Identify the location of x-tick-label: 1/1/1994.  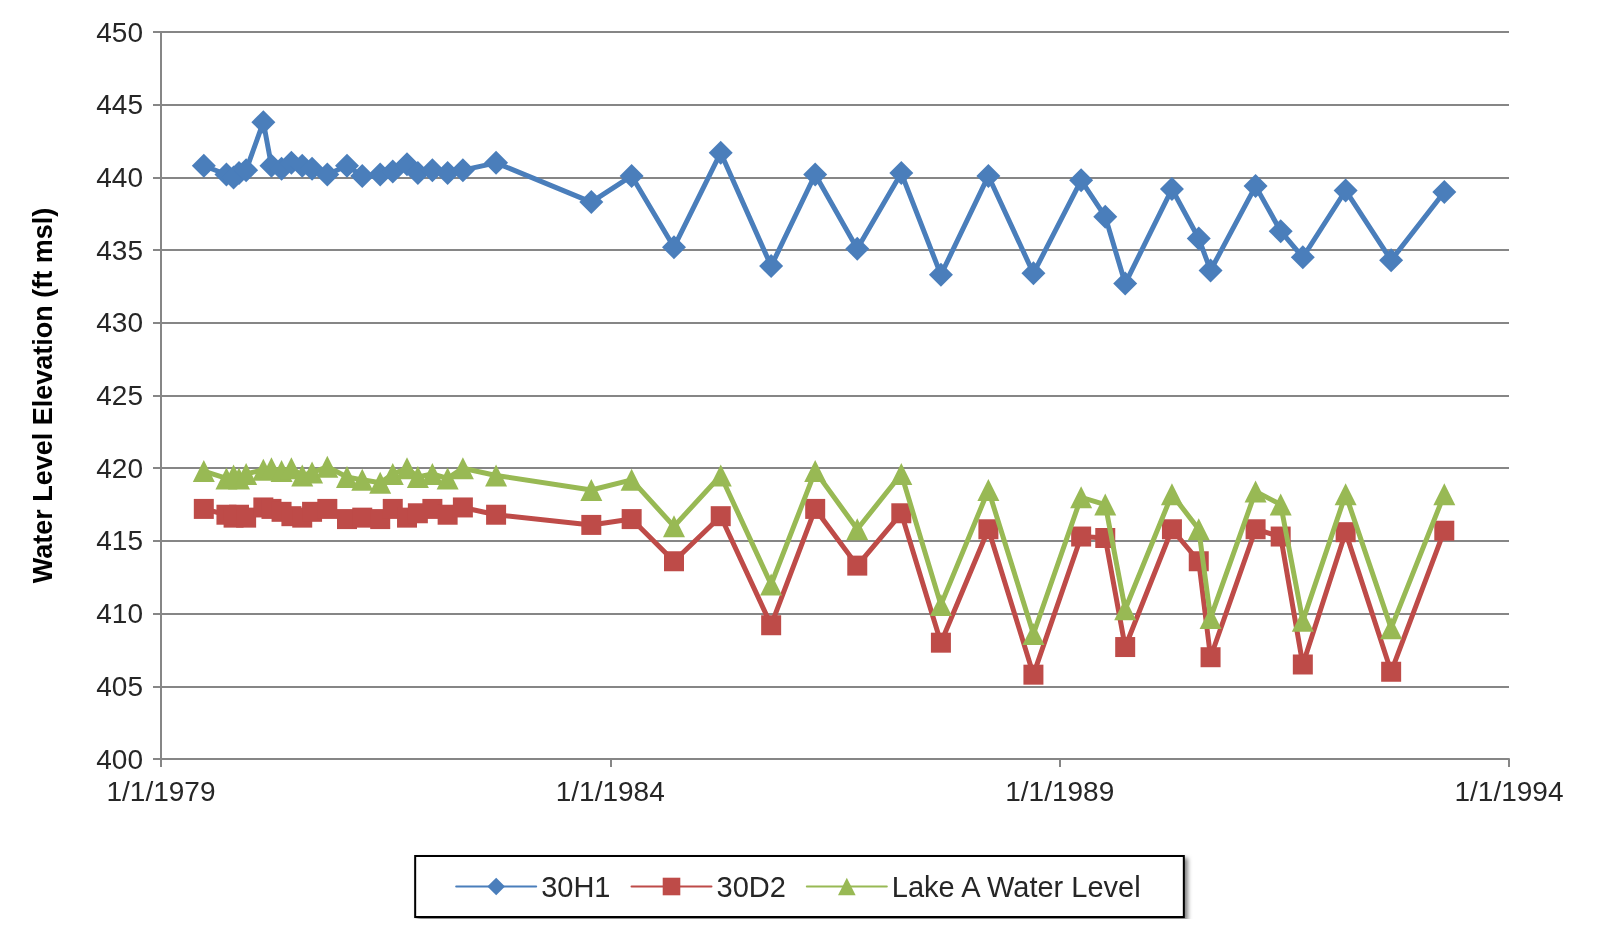
(1509, 791).